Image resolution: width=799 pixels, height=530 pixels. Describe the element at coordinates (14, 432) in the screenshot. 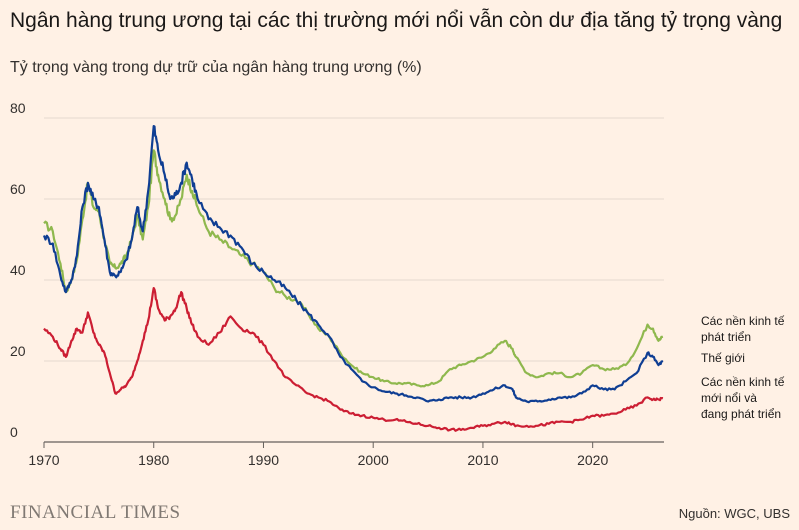

I see `y-tick-label: 0` at that location.